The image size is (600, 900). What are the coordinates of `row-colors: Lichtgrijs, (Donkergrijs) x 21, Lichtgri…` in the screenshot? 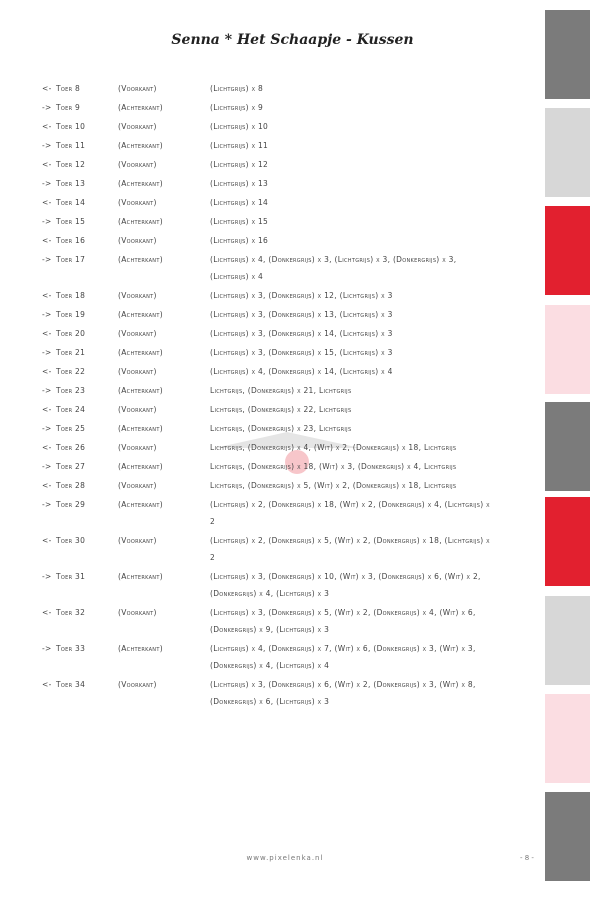 It's located at (281, 390).